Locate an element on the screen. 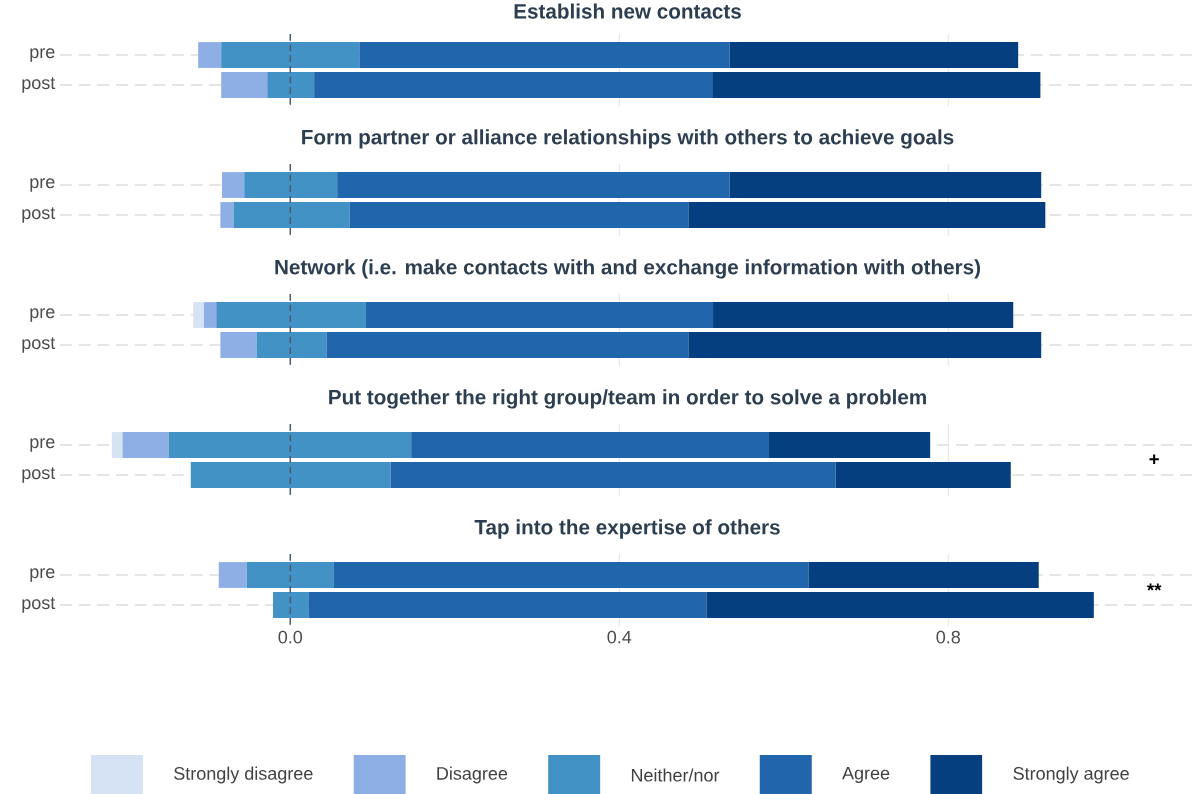 This screenshot has width=1200, height=794. legend-label: Neither/nor is located at coordinates (675, 775).